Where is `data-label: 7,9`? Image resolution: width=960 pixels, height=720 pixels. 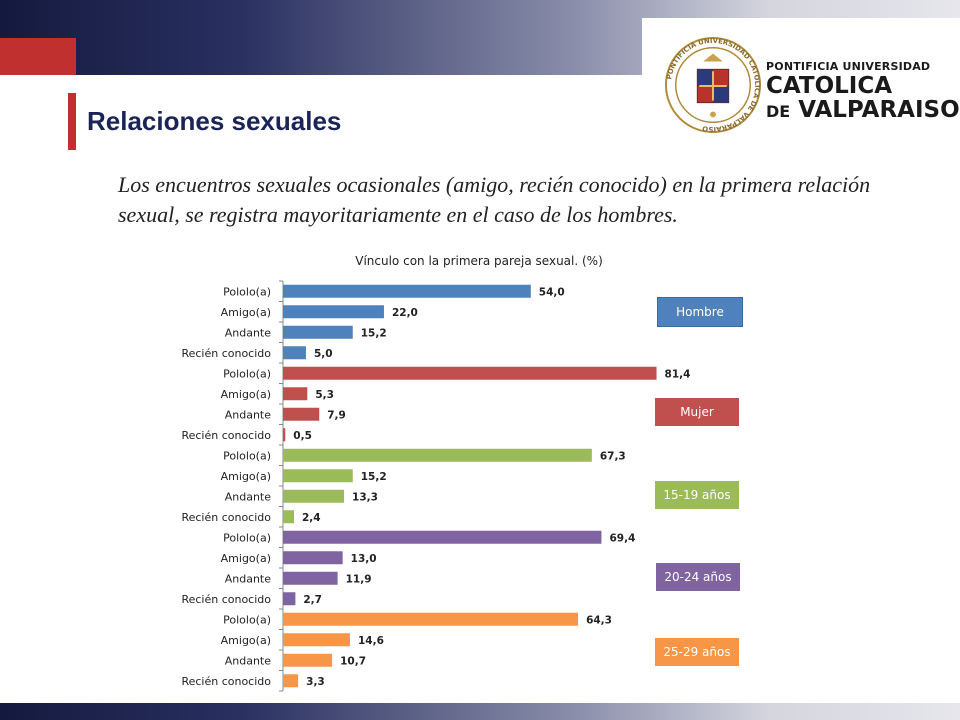
data-label: 7,9 is located at coordinates (336, 415).